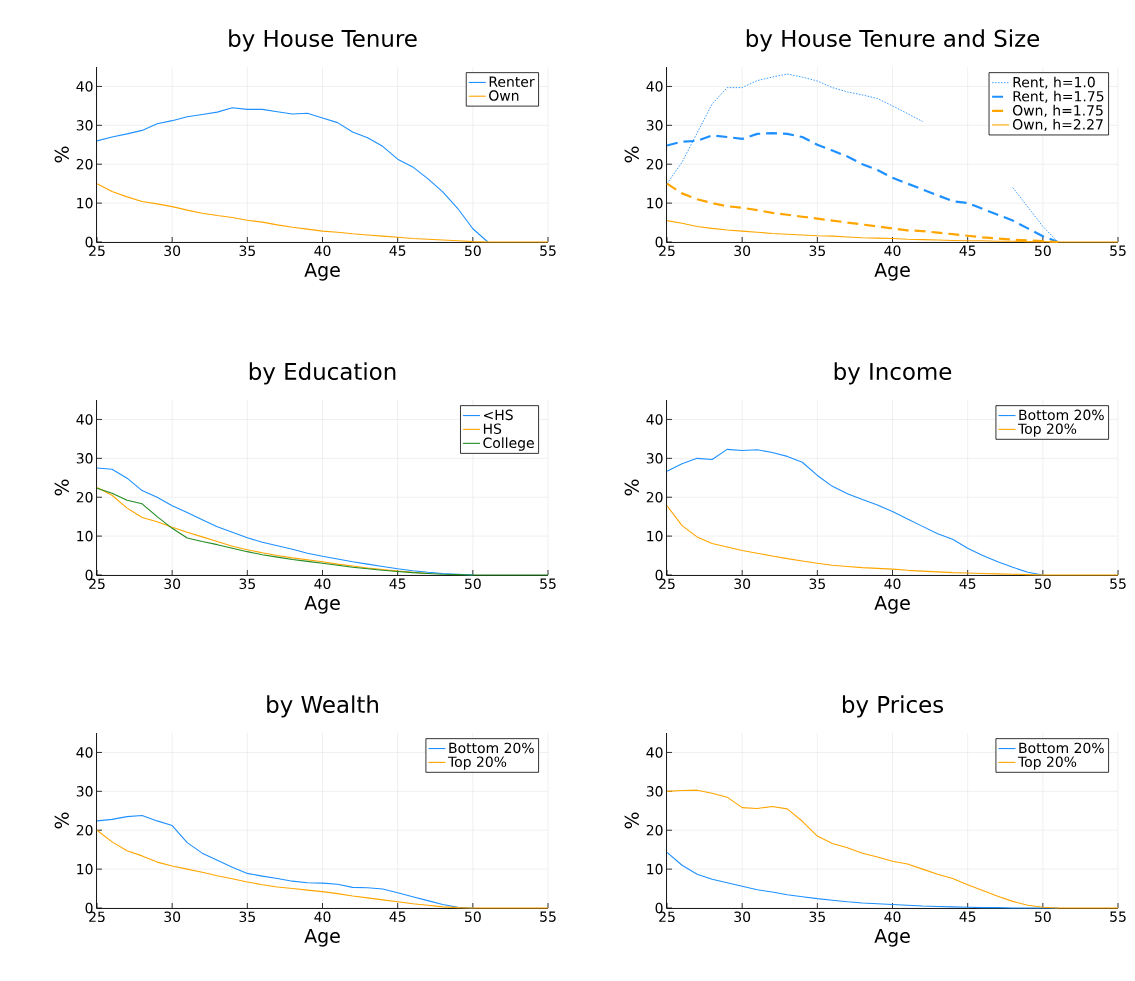 This screenshot has width=1135, height=981. What do you see at coordinates (322, 706) in the screenshot?
I see `chart-title: by Wealth` at bounding box center [322, 706].